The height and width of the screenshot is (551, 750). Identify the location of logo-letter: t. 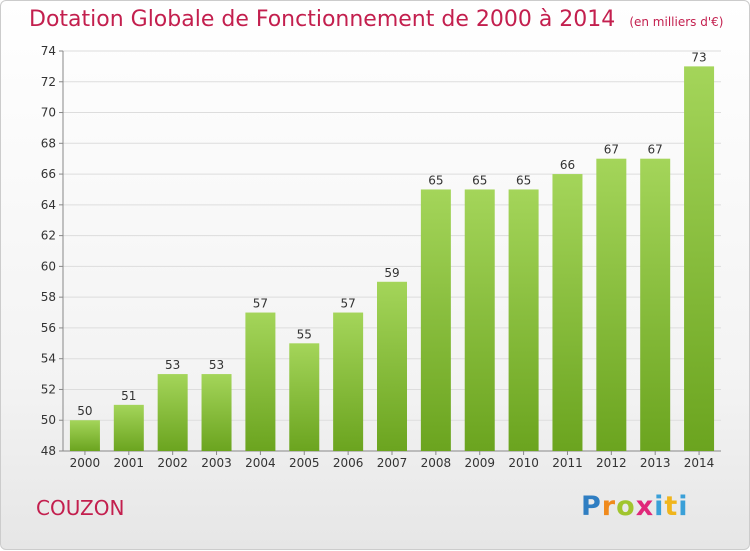
(671, 506).